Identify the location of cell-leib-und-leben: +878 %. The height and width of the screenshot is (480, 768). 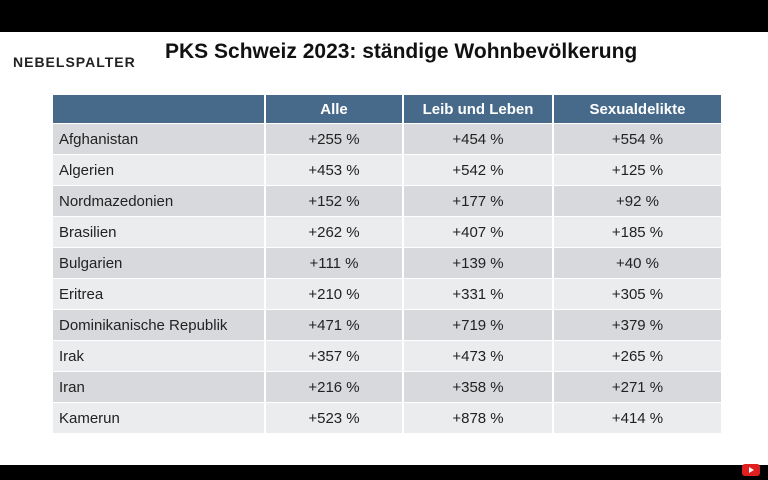
(478, 417).